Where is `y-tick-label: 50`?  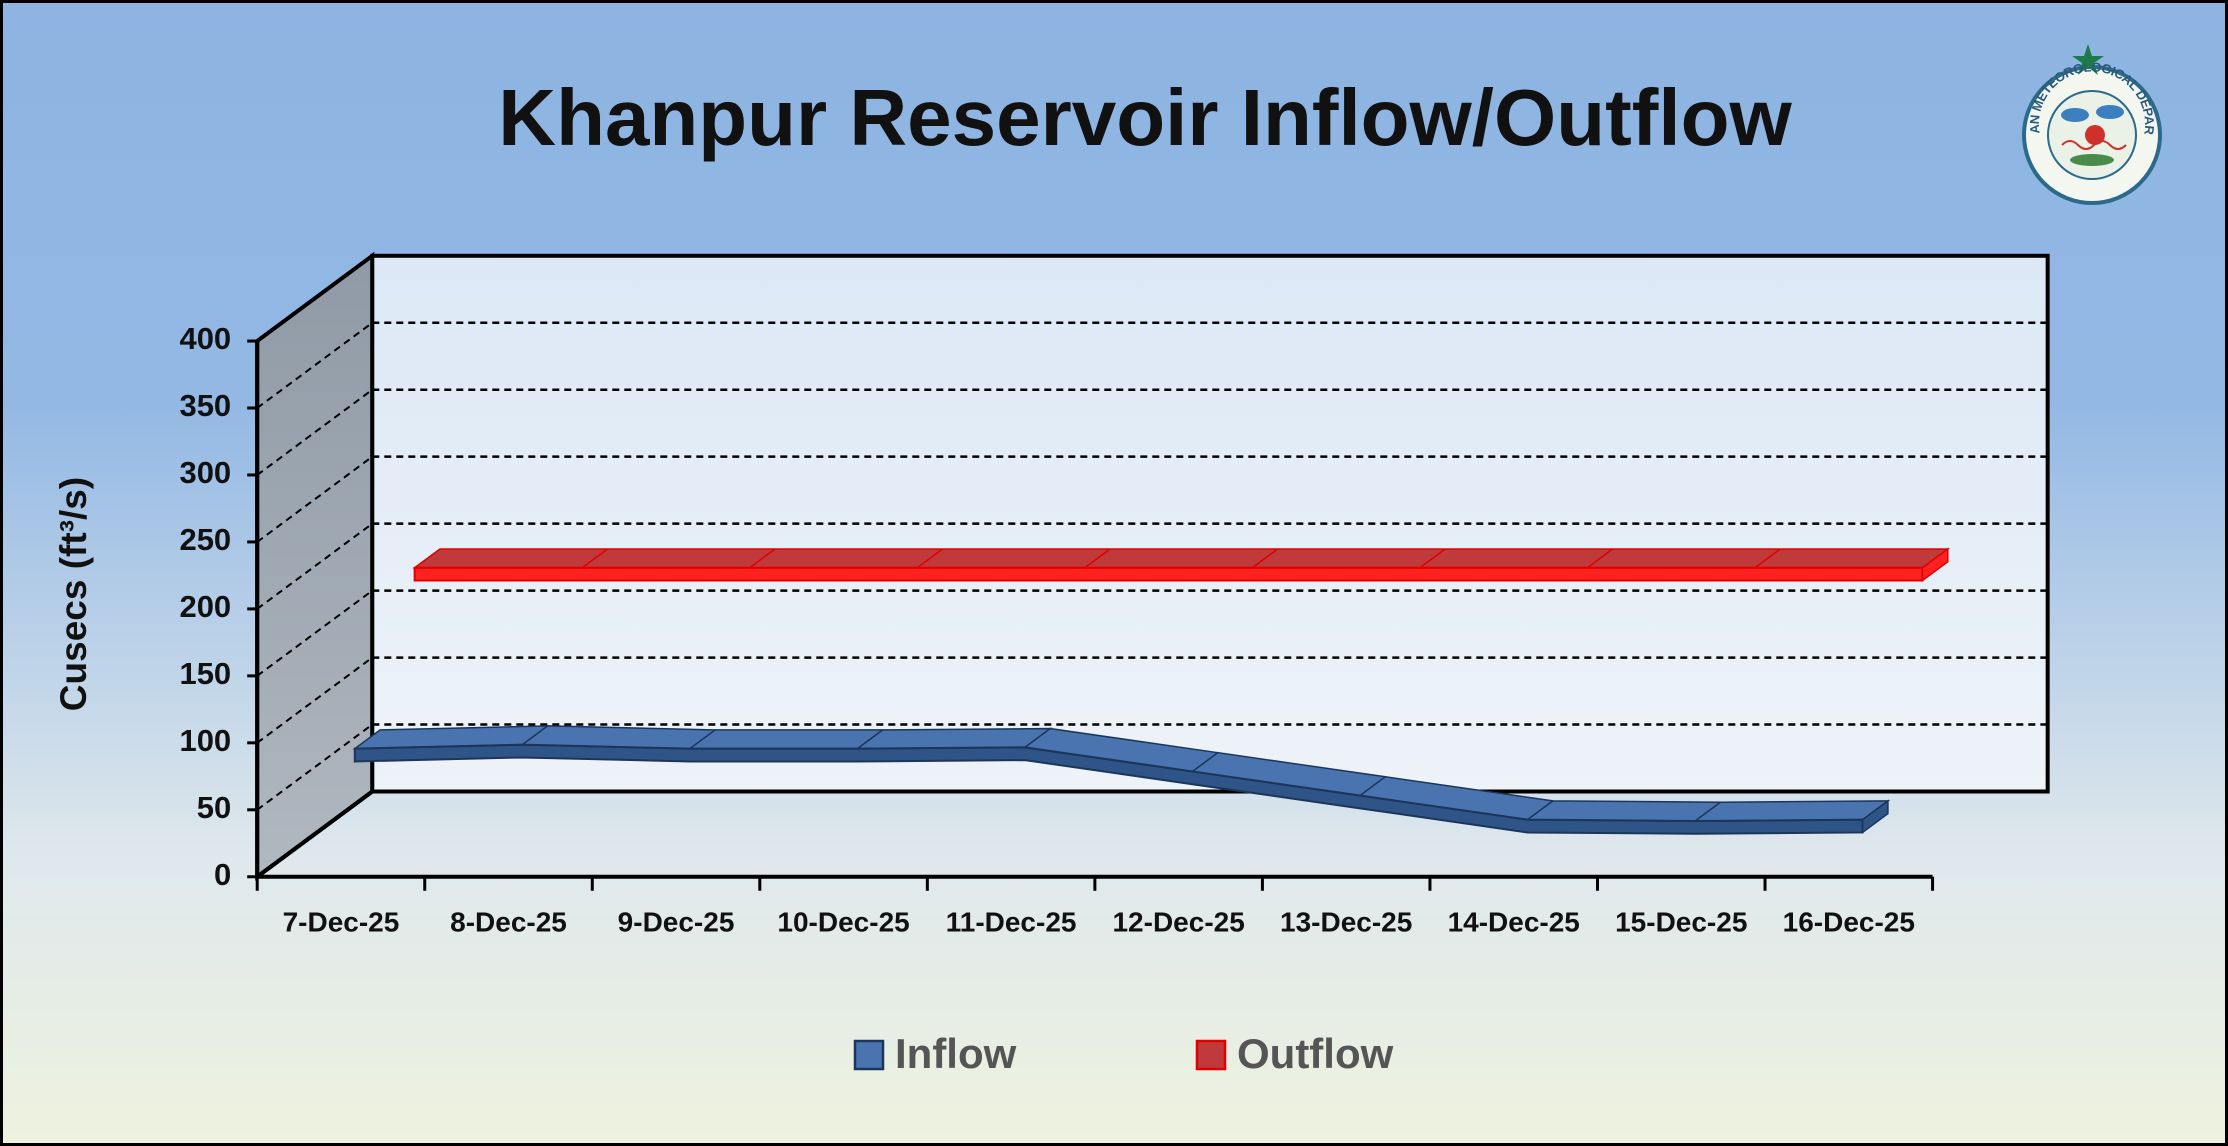 y-tick-label: 50 is located at coordinates (214, 807).